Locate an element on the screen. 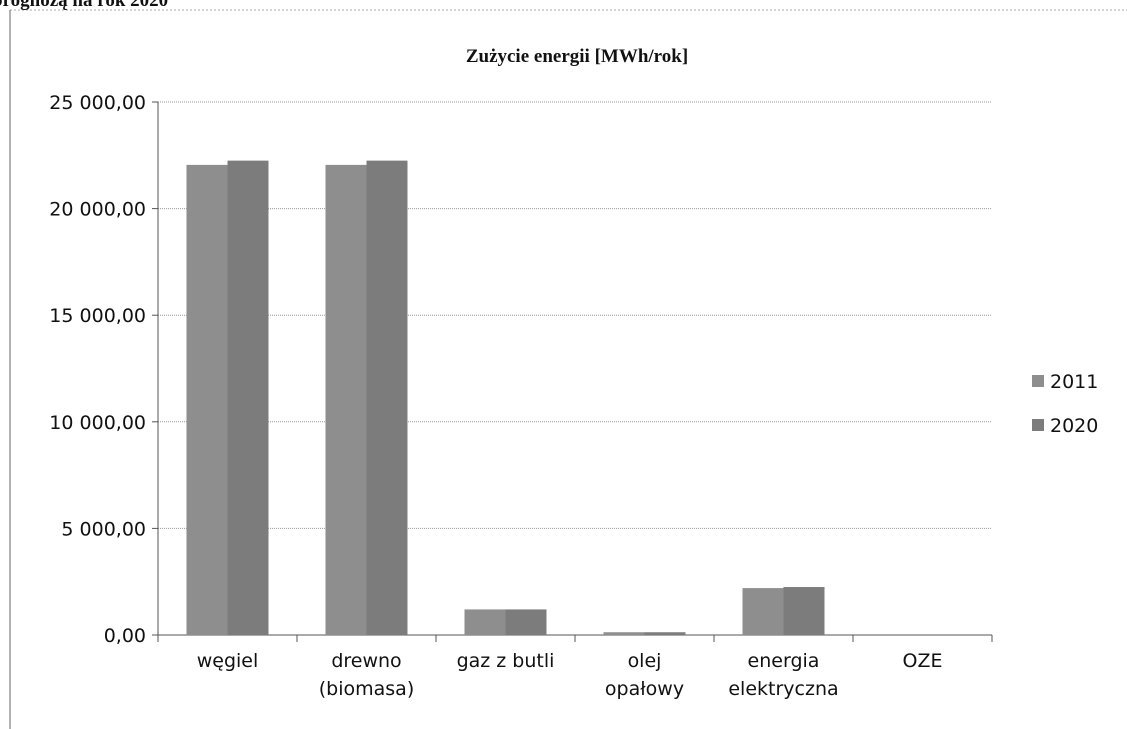 This screenshot has width=1127, height=729. y-tick-label: 15 000,00 is located at coordinates (97, 316).